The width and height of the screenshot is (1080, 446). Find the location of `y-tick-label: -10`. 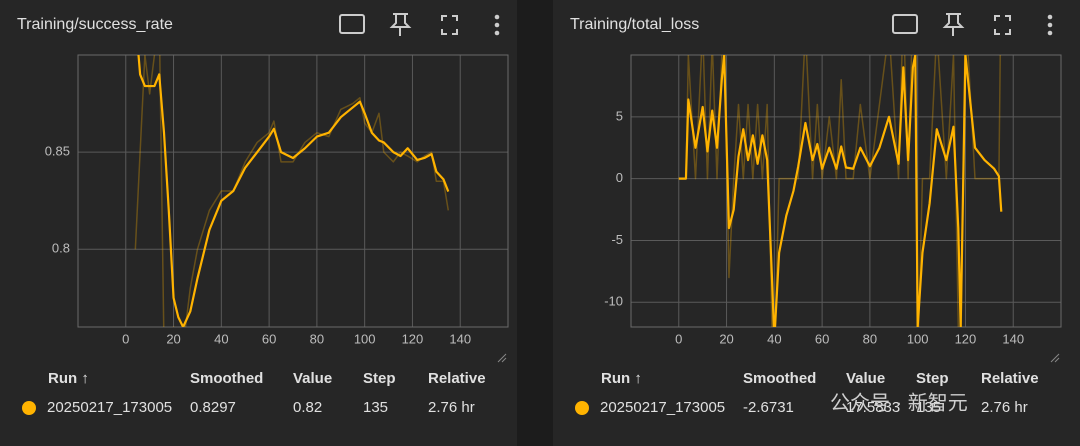

y-tick-label: -10 is located at coordinates (613, 301).